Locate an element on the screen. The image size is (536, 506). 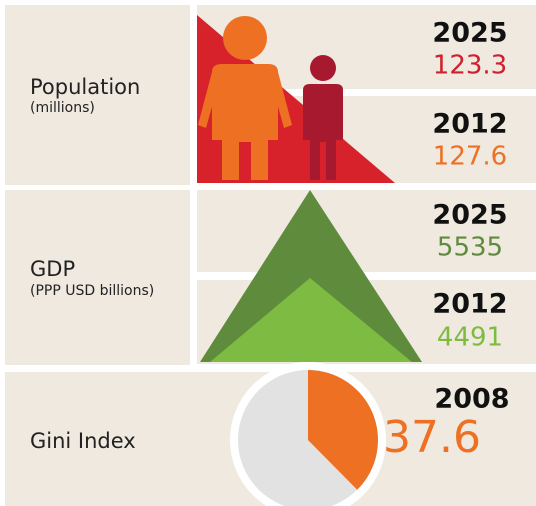
light-green-triangle is located at coordinates (311, 320).